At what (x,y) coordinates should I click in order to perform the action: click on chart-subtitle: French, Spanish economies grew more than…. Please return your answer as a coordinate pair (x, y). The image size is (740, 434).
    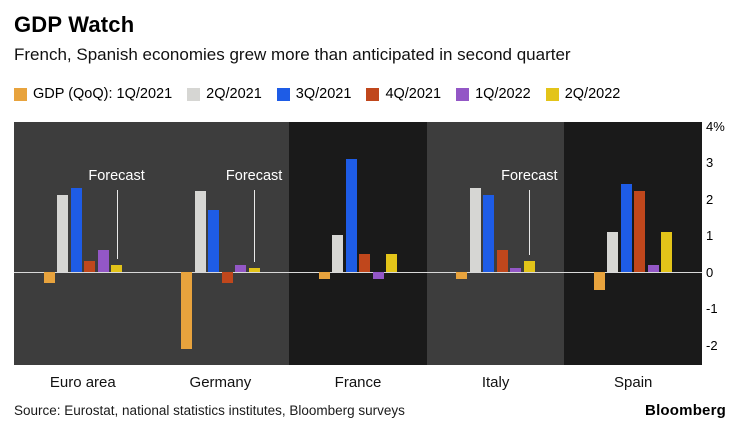
    Looking at the image, I should click on (292, 54).